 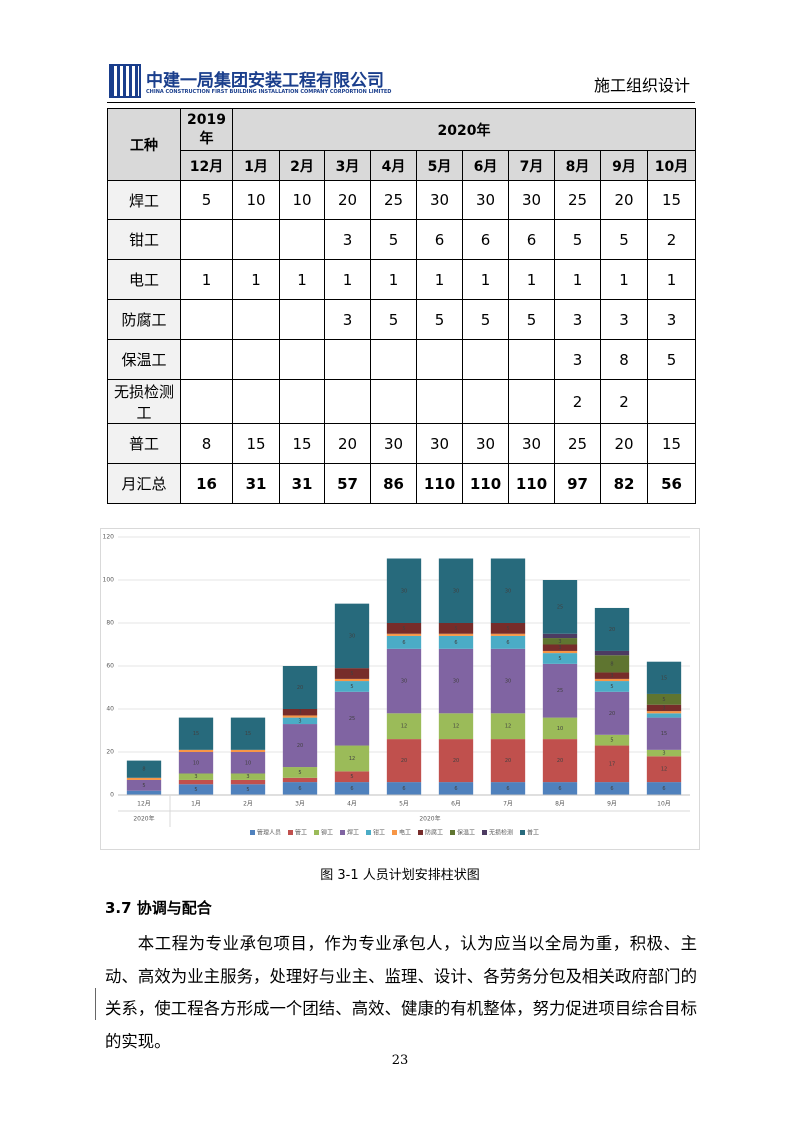 I want to click on table-cell: 57, so click(x=347, y=483).